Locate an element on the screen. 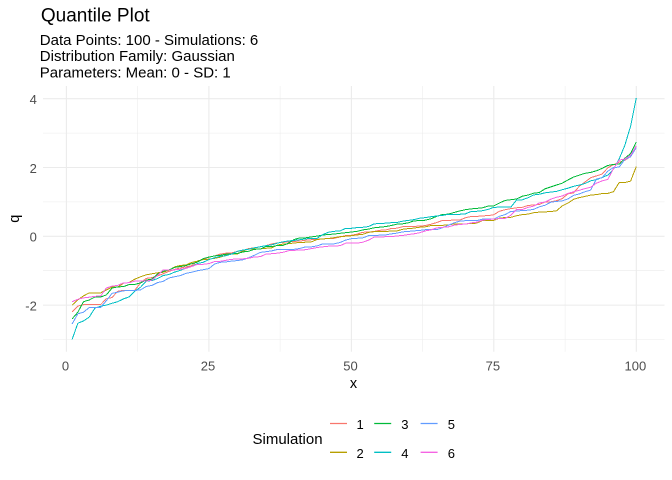  svg-text: -2 is located at coordinates (31, 305).